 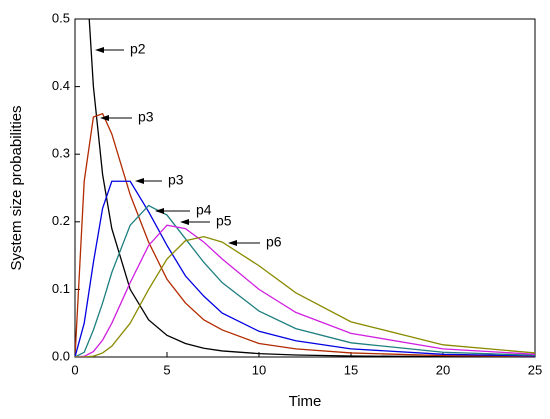 What do you see at coordinates (61, 153) in the screenshot?
I see `y-tick-label: 0.3` at bounding box center [61, 153].